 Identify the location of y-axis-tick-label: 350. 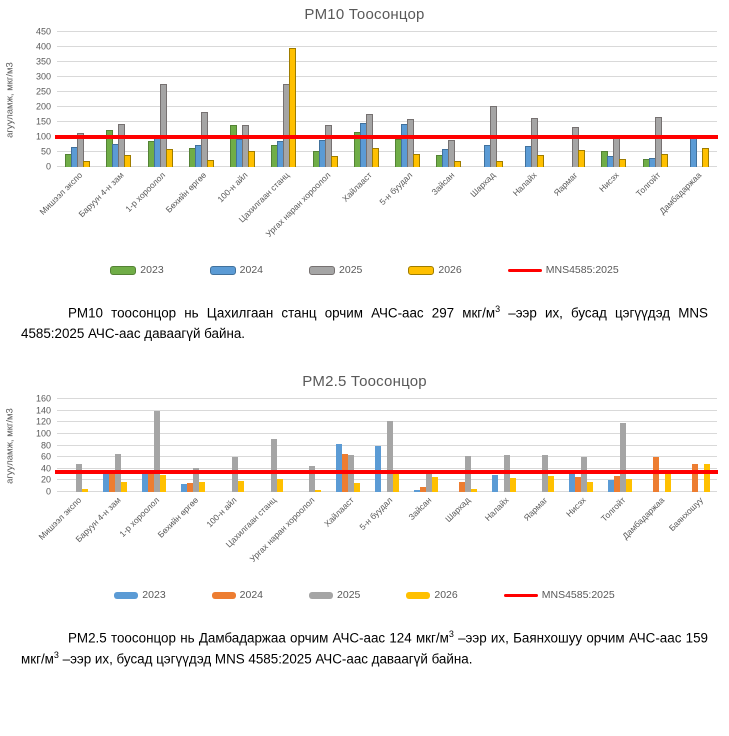
(43, 61).